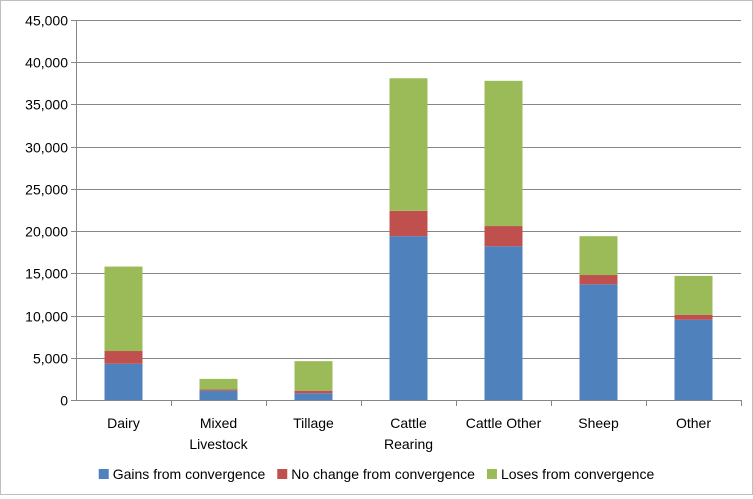 This screenshot has width=753, height=499. I want to click on legend-item-2: No change from convergence, so click(376, 474).